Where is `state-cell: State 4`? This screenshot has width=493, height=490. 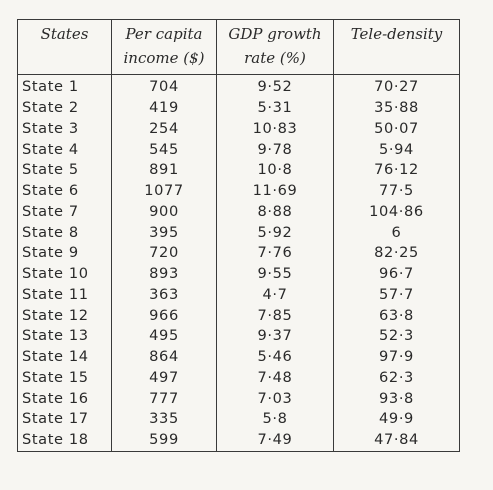
state-cell: State 4 is located at coordinates (65, 149).